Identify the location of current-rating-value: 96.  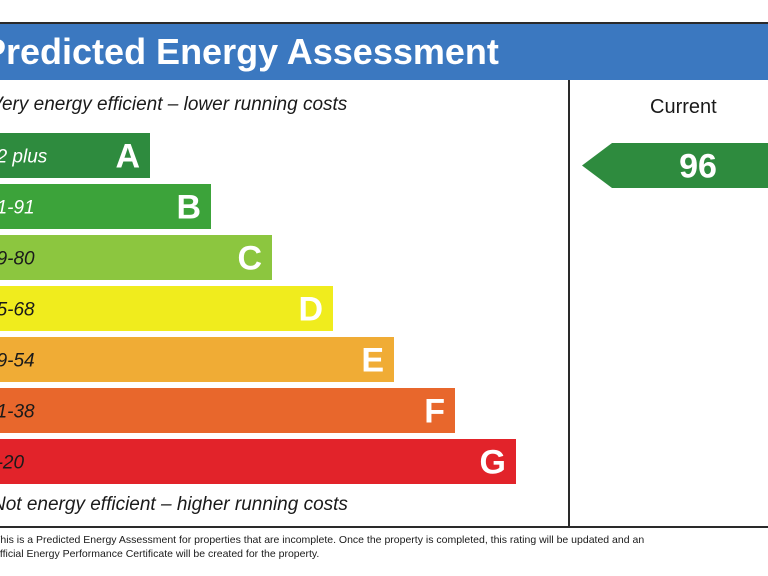
(698, 167).